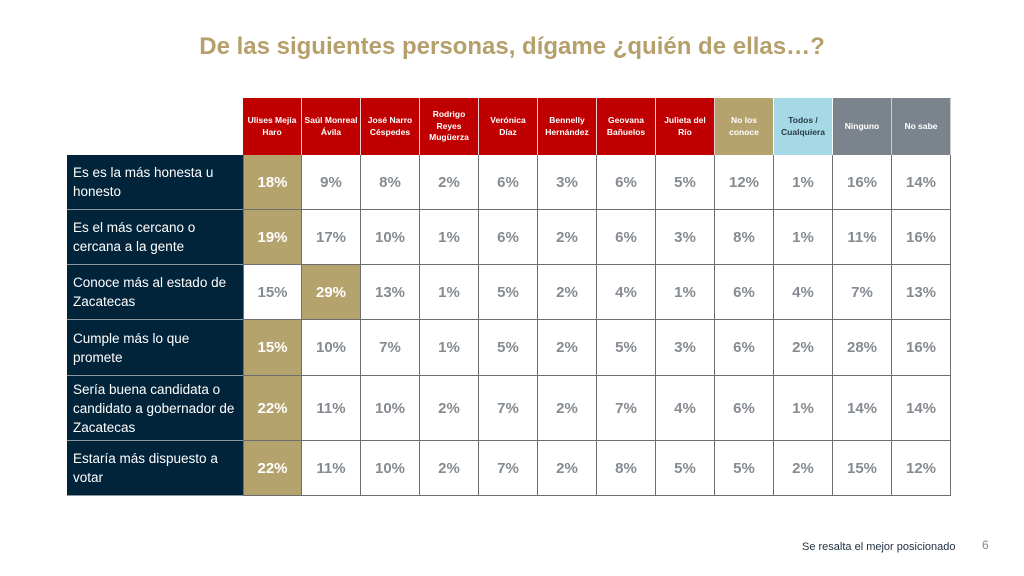 This screenshot has width=1024, height=576. What do you see at coordinates (862, 126) in the screenshot?
I see `column-header: Ninguno` at bounding box center [862, 126].